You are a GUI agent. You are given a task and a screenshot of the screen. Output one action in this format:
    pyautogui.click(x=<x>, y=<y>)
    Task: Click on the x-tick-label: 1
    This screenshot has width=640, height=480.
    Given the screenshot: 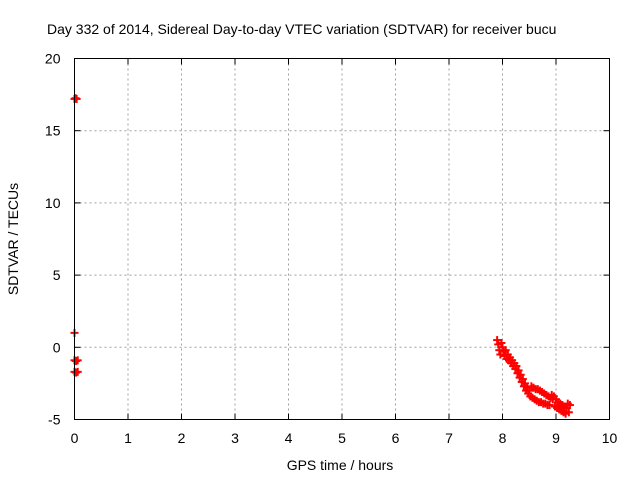 What is the action you would take?
    pyautogui.click(x=128, y=438)
    